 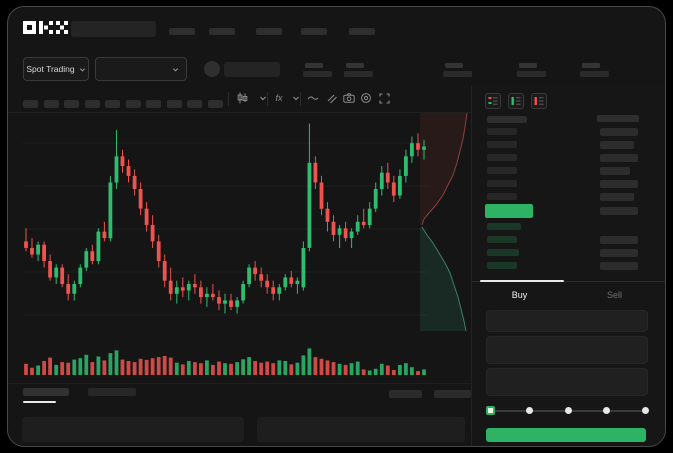 What do you see at coordinates (519, 295) in the screenshot?
I see `trade-tab-buy: Buy` at bounding box center [519, 295].